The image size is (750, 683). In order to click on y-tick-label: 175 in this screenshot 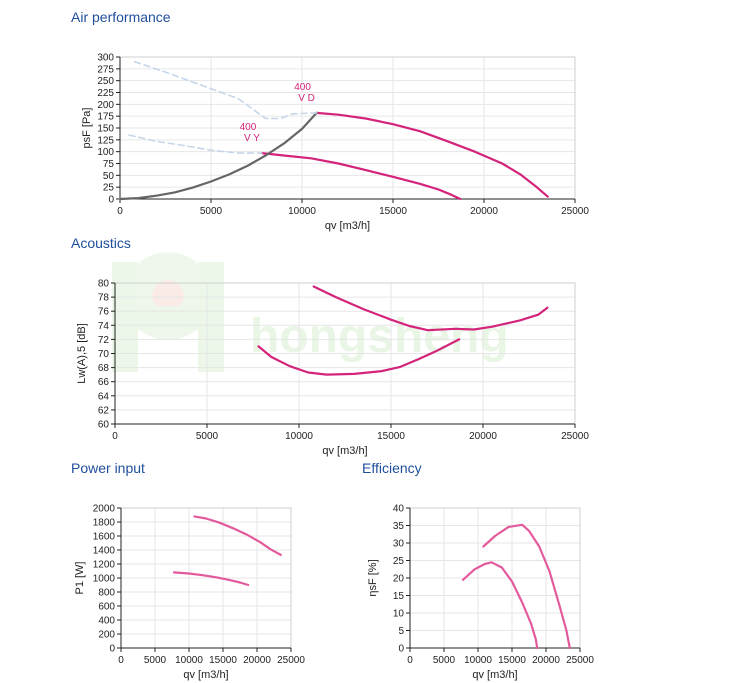, I will do `click(105, 117)`.